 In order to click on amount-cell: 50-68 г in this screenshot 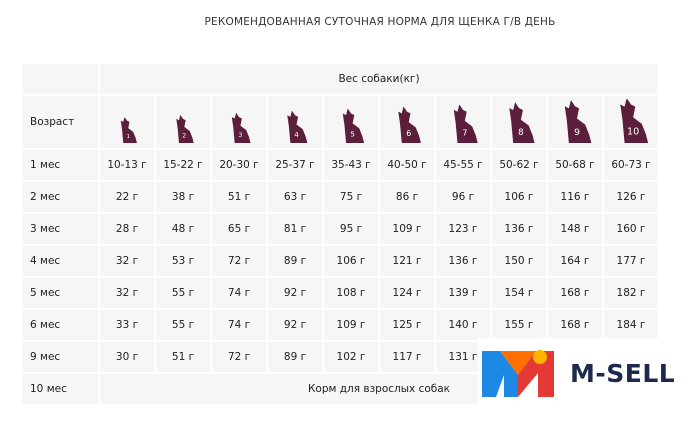, I will do `click(575, 165)`.